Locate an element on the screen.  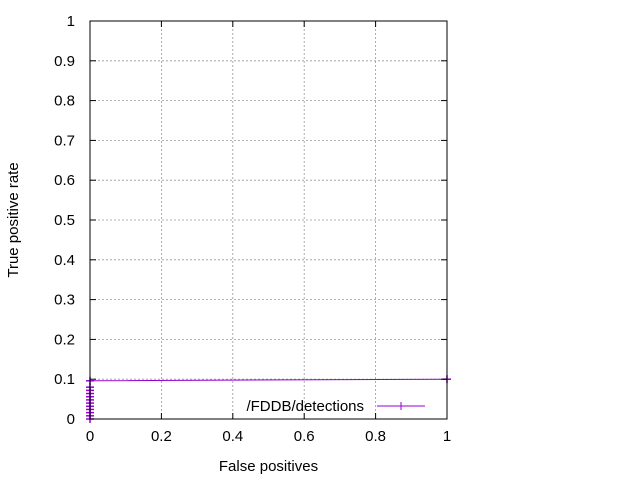
y-tick-label: 0.5 is located at coordinates (64, 220).